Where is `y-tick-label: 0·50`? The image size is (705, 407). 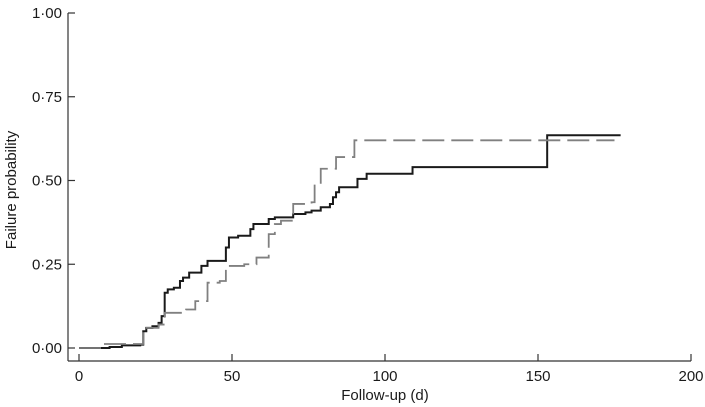 y-tick-label: 0·50 is located at coordinates (47, 181).